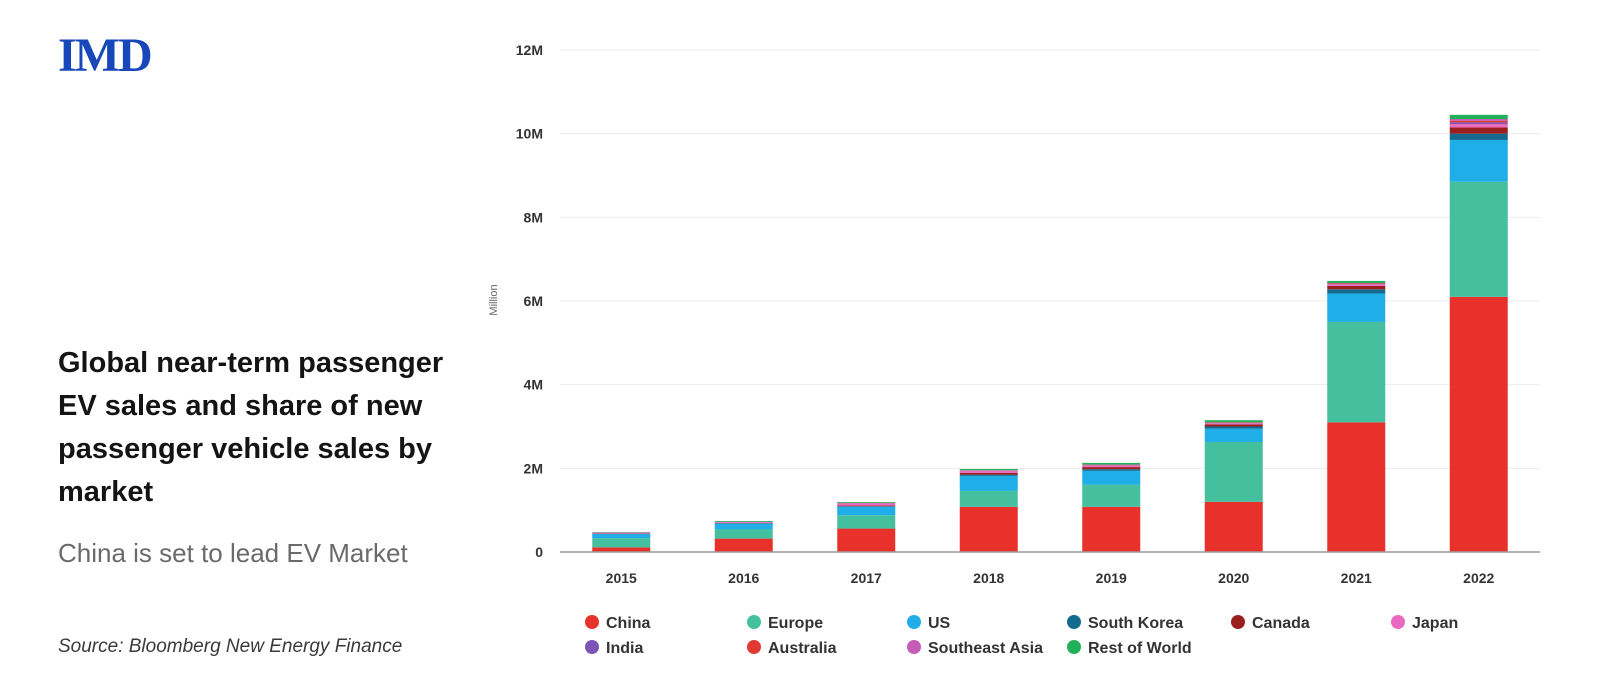 This screenshot has width=1600, height=700. I want to click on x-tick-label: 2015, so click(621, 578).